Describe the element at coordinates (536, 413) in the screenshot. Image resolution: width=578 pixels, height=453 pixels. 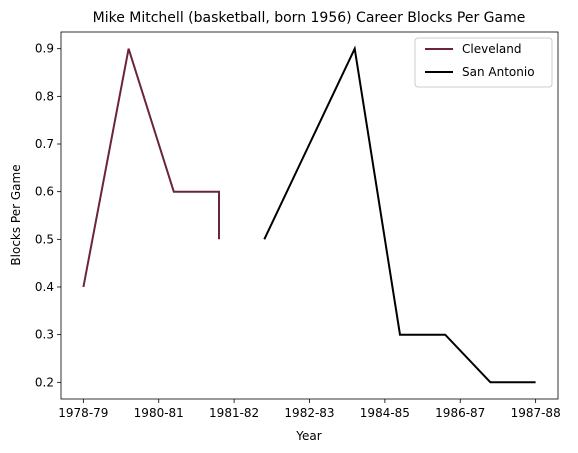
I see `x-tick-label: 1987-88` at that location.